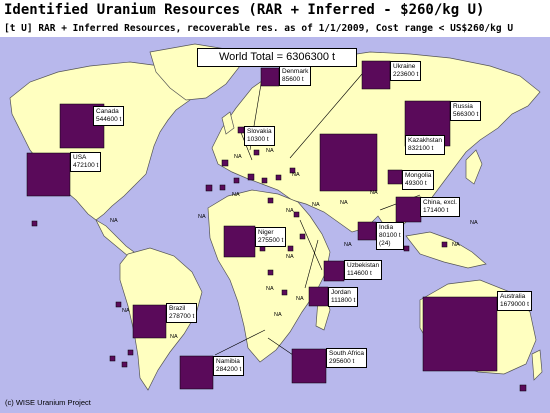 This screenshot has width=550, height=413. I want to click on country-name: Kazakhstan, so click(425, 140).